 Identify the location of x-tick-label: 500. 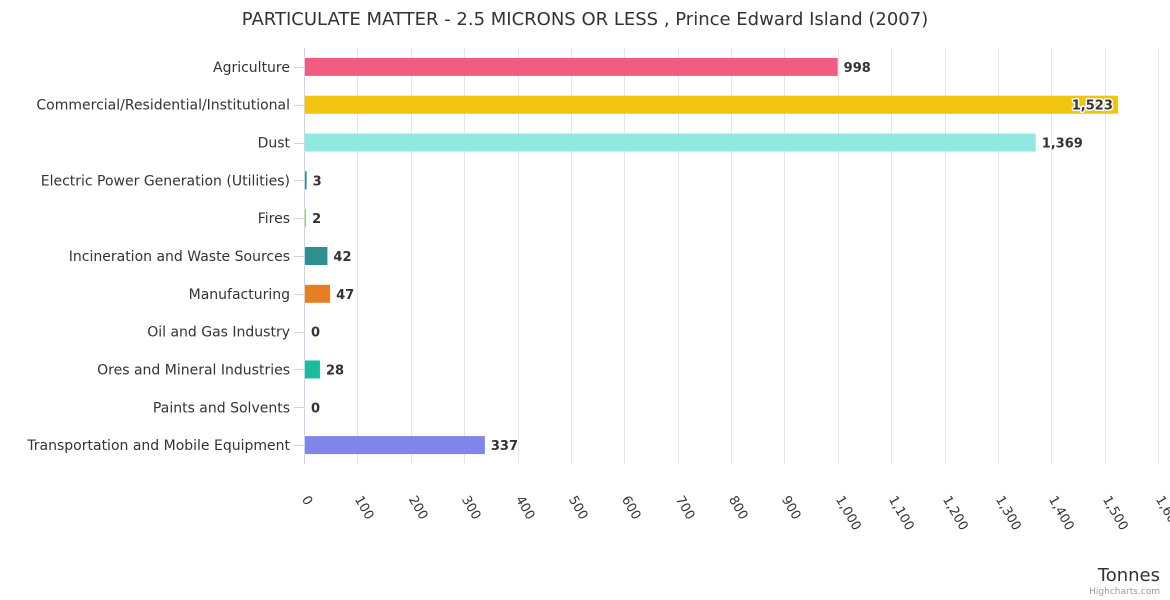
(577, 508).